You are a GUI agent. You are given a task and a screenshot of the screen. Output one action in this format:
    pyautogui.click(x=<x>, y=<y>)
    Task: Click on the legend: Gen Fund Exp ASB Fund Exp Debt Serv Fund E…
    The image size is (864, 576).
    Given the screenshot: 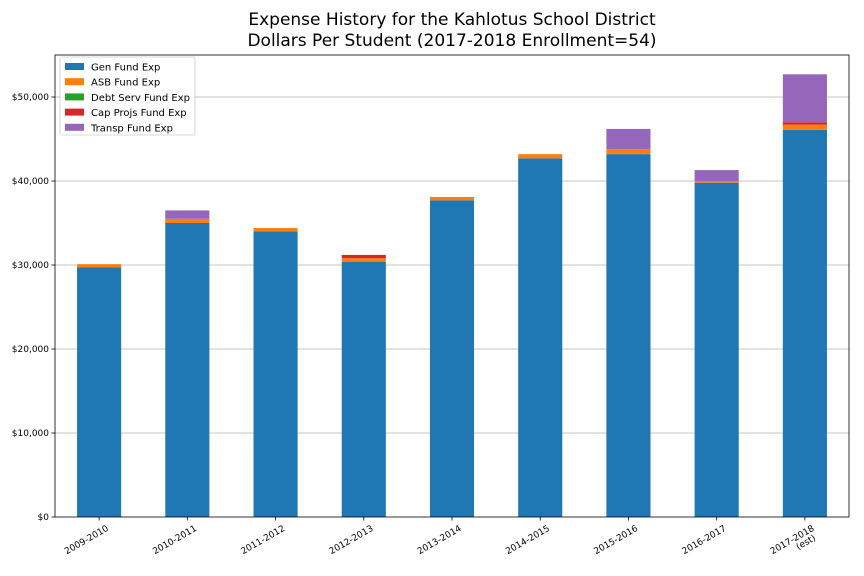 What is the action you would take?
    pyautogui.click(x=127, y=96)
    